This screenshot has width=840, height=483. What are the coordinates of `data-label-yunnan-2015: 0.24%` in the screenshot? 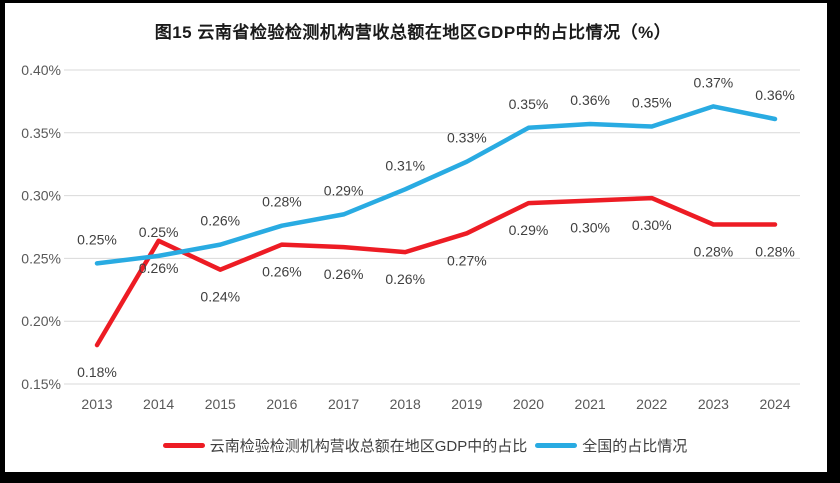 It's located at (220, 297).